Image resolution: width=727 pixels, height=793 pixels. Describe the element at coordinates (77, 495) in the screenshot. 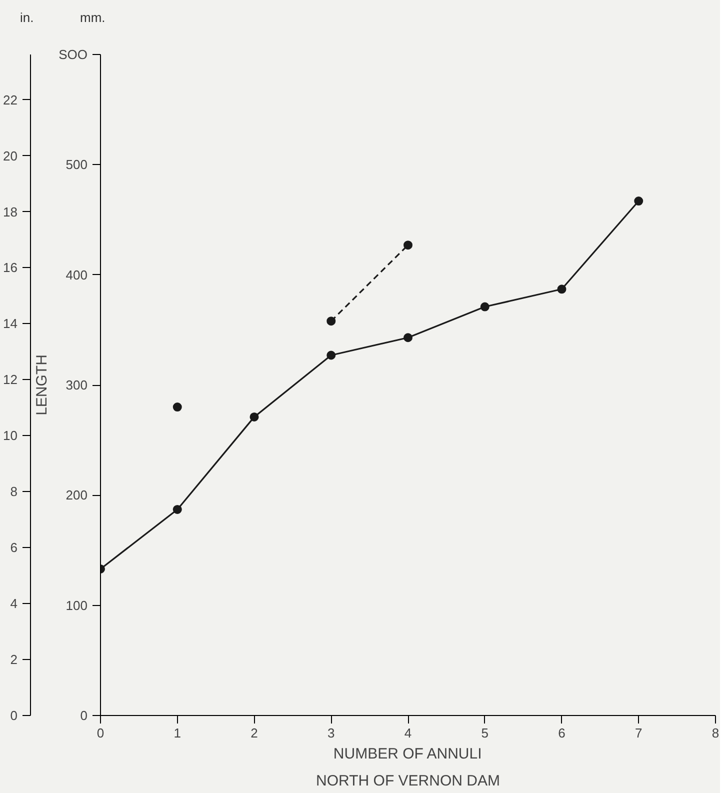

I see `y-tick-label: 200` at that location.